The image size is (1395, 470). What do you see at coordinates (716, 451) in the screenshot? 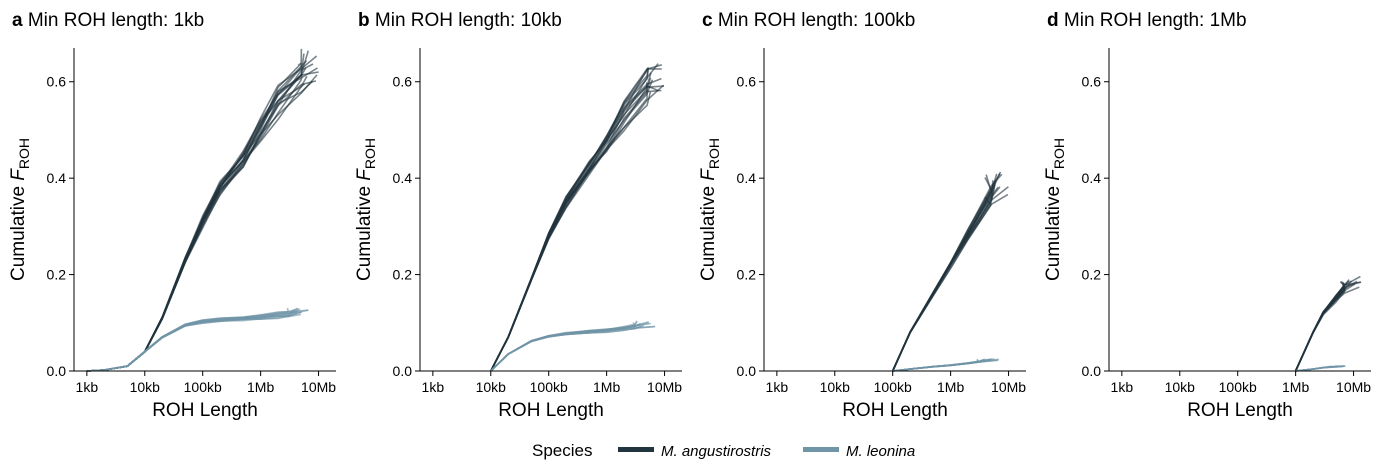
I see `legend-label-angustirostris: M. angustirostris` at bounding box center [716, 451].